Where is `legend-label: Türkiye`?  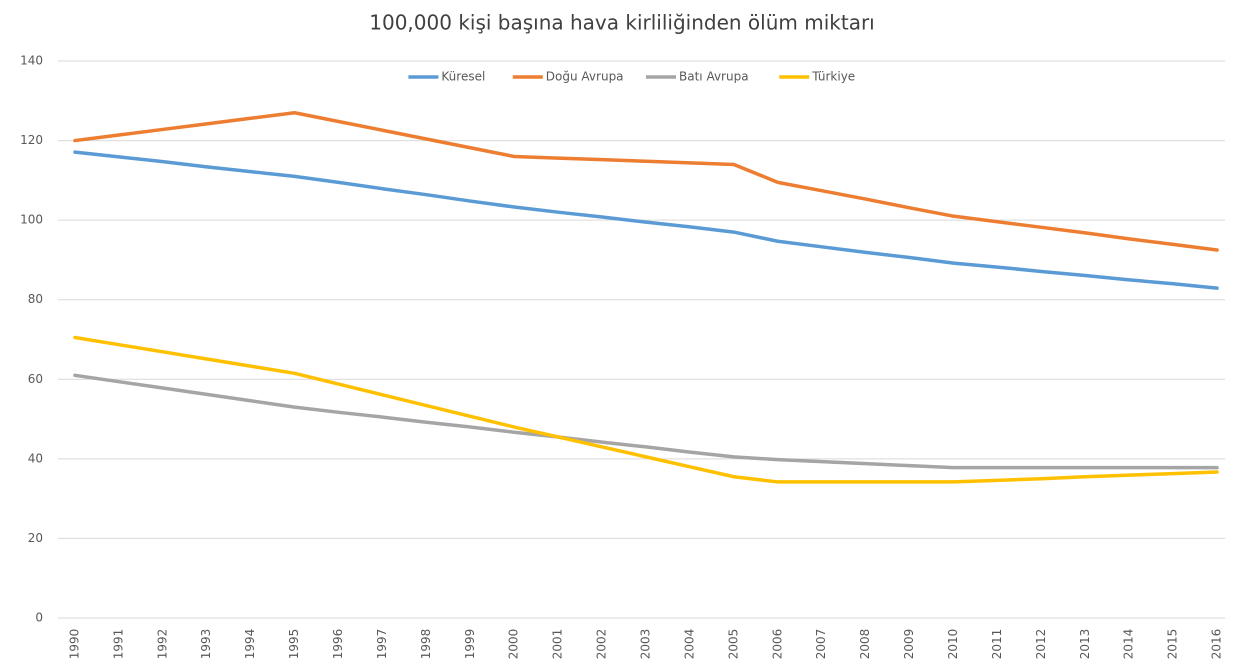
legend-label: Türkiye is located at coordinates (833, 77).